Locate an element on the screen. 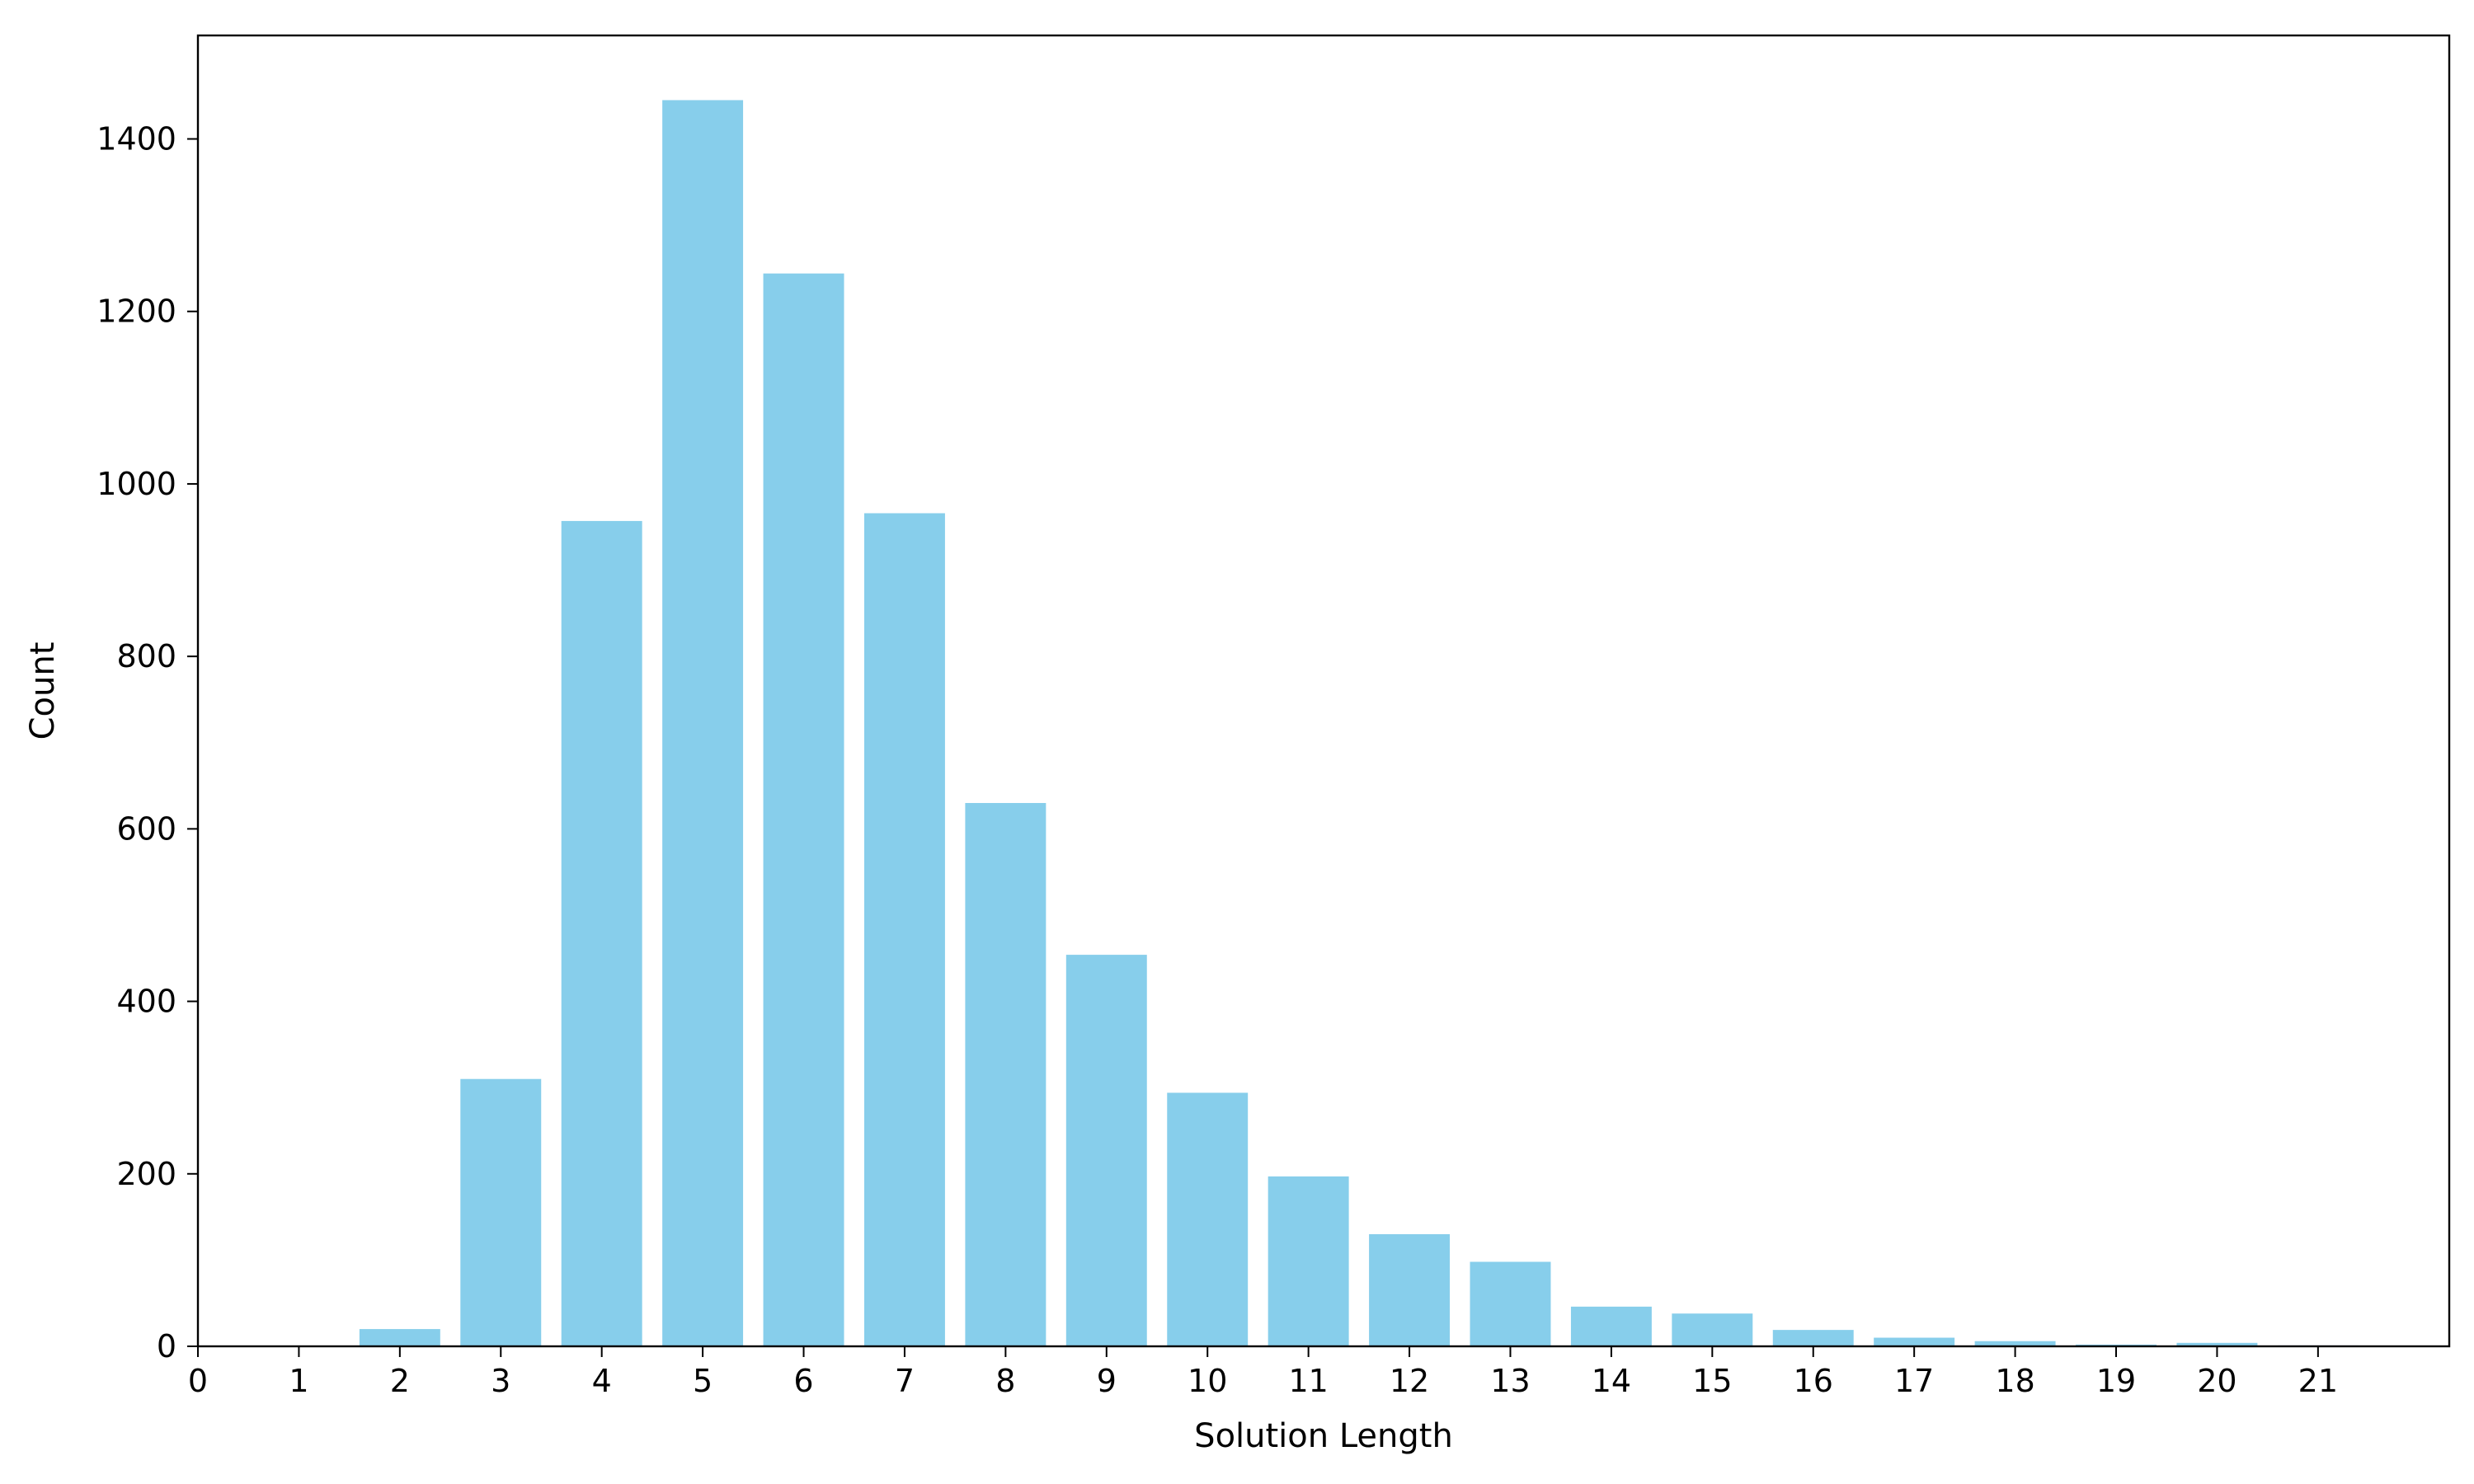 This screenshot has height=1484, width=2474. y-tick-label: 400 is located at coordinates (146, 1002).